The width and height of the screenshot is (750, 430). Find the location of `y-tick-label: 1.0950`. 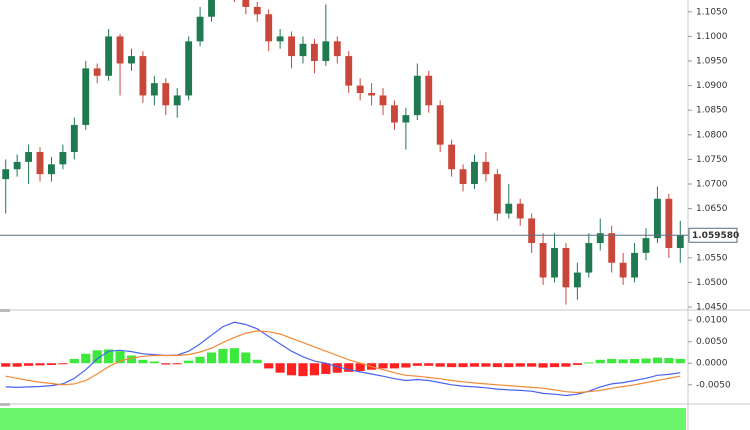

y-tick-label: 1.0950 is located at coordinates (712, 62).